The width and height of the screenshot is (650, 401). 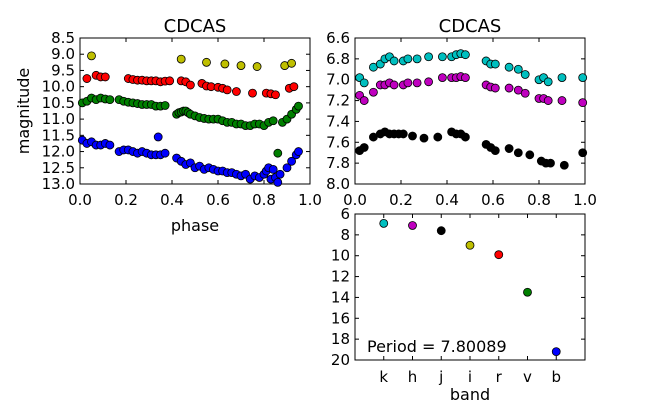 I want to click on panel1-xlabel: phase, so click(x=195, y=225).